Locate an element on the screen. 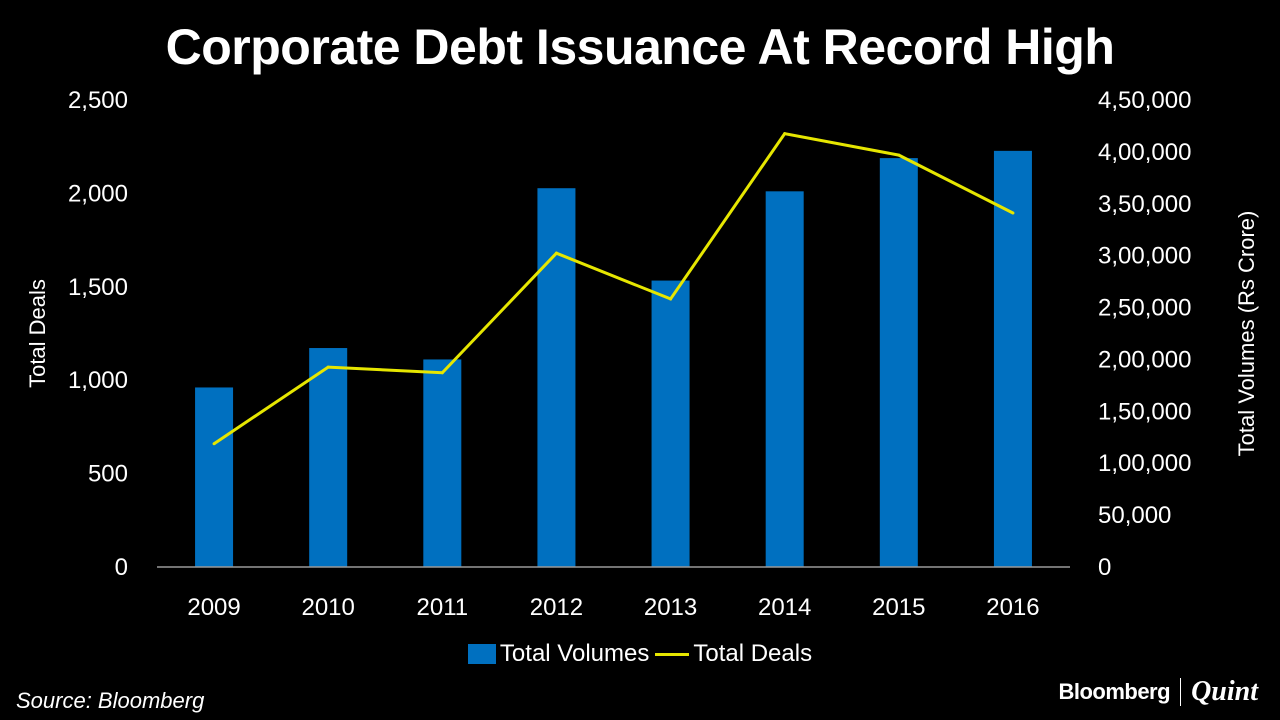 Image resolution: width=1280 pixels, height=720 pixels. y-left-tick-label: 2,500 is located at coordinates (98, 100).